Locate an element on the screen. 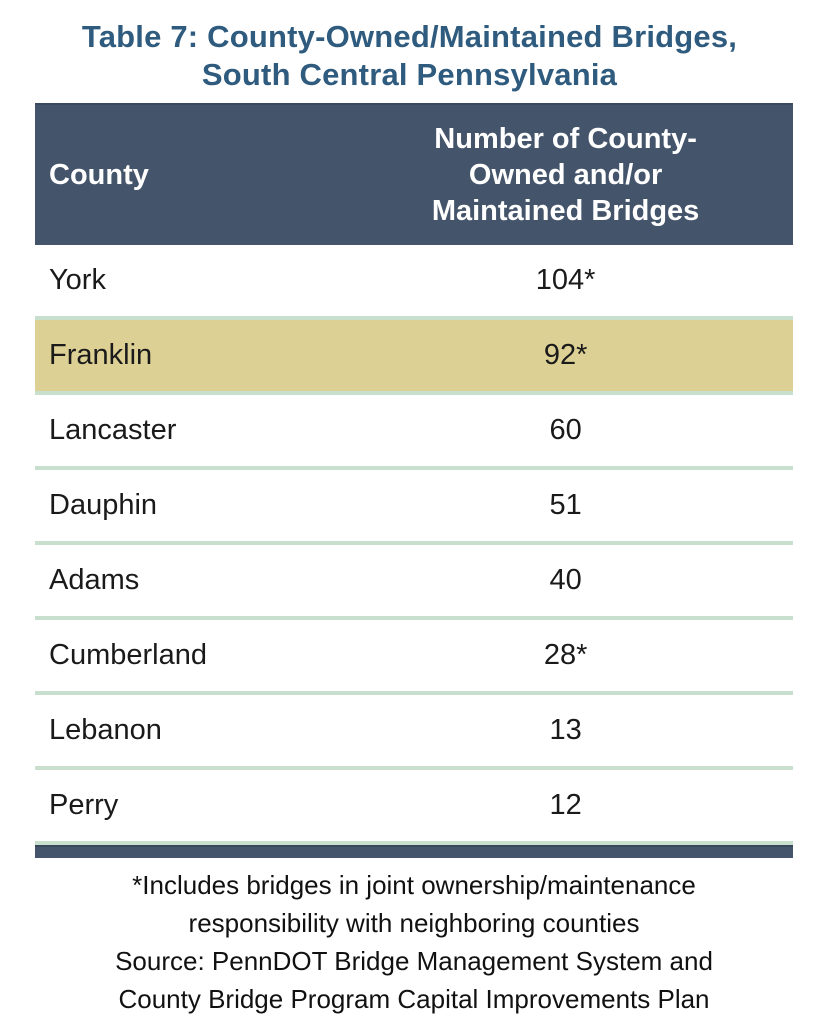 The height and width of the screenshot is (1024, 819). county-cell: Lebanon is located at coordinates (105, 730).